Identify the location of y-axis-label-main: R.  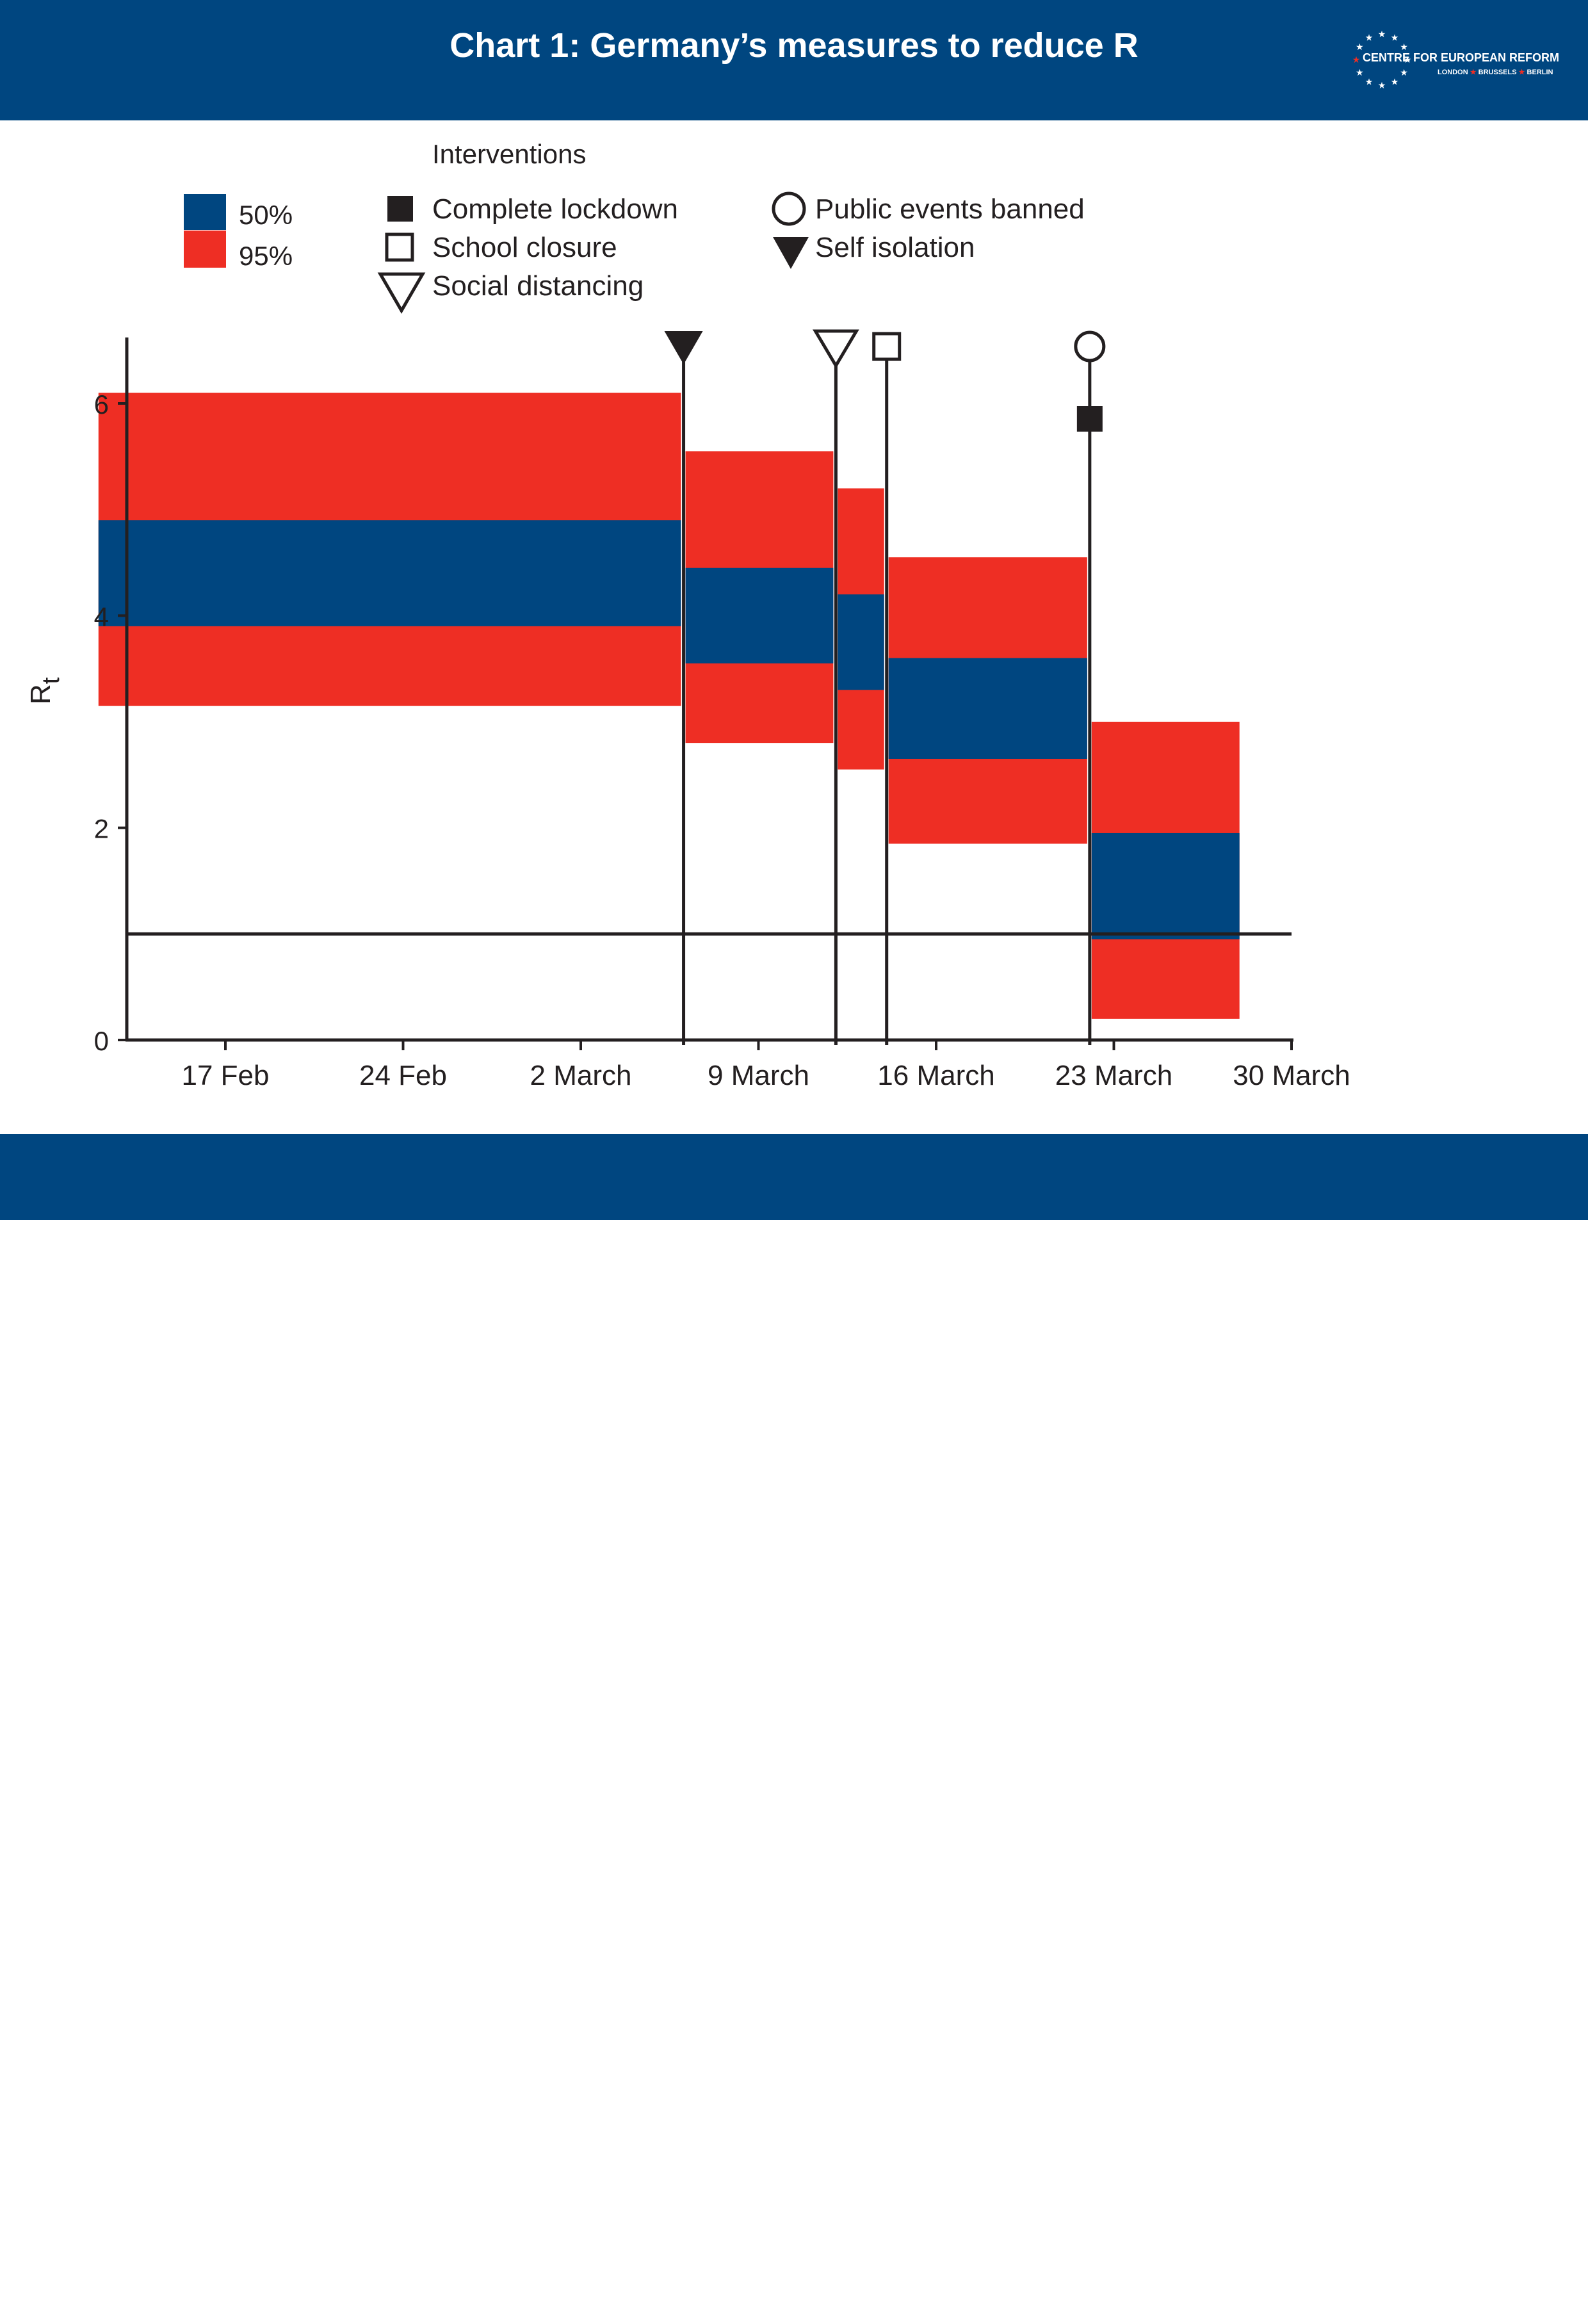
(40, 694).